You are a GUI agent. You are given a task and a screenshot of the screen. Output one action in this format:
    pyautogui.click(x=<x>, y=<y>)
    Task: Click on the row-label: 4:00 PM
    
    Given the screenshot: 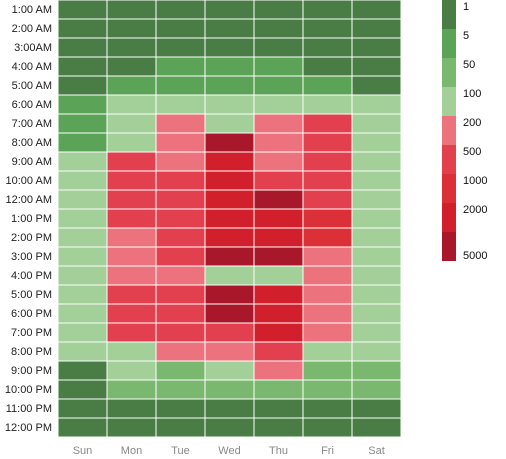 What is the action you would take?
    pyautogui.click(x=31, y=276)
    